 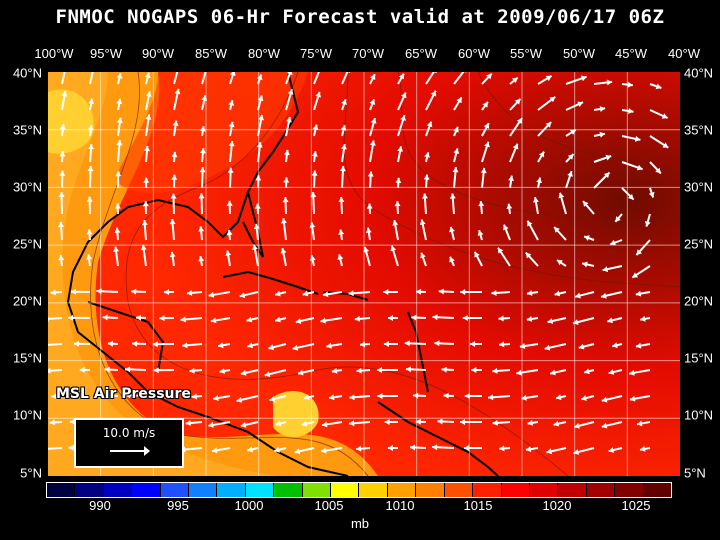 I want to click on pressure-zone-1008b, so click(x=296, y=414).